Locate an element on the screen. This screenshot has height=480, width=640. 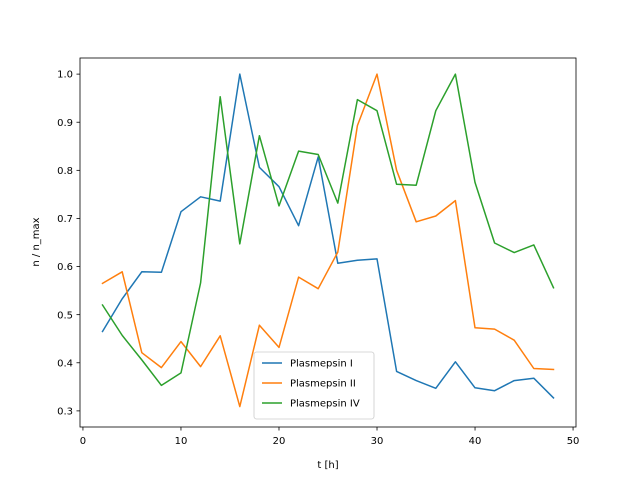
y-tick-label: 0.6 is located at coordinates (65, 267).